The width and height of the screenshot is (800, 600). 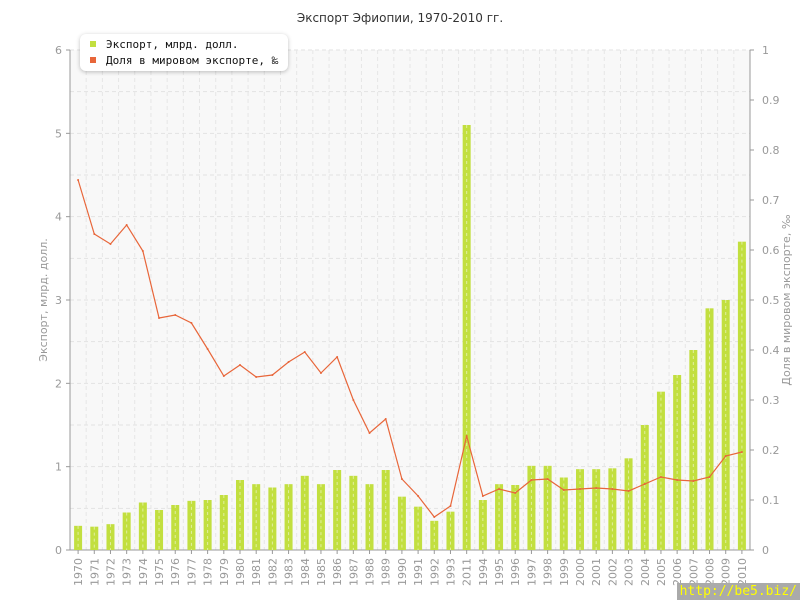 I want to click on x-tick-label: 2006, so click(x=677, y=572).